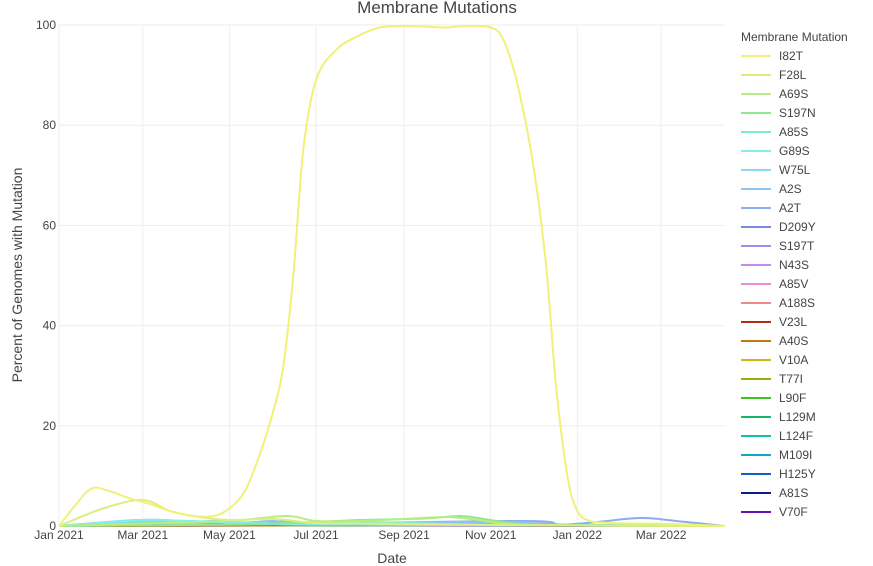 This screenshot has height=566, width=873. I want to click on legend-label: L124F, so click(796, 436).